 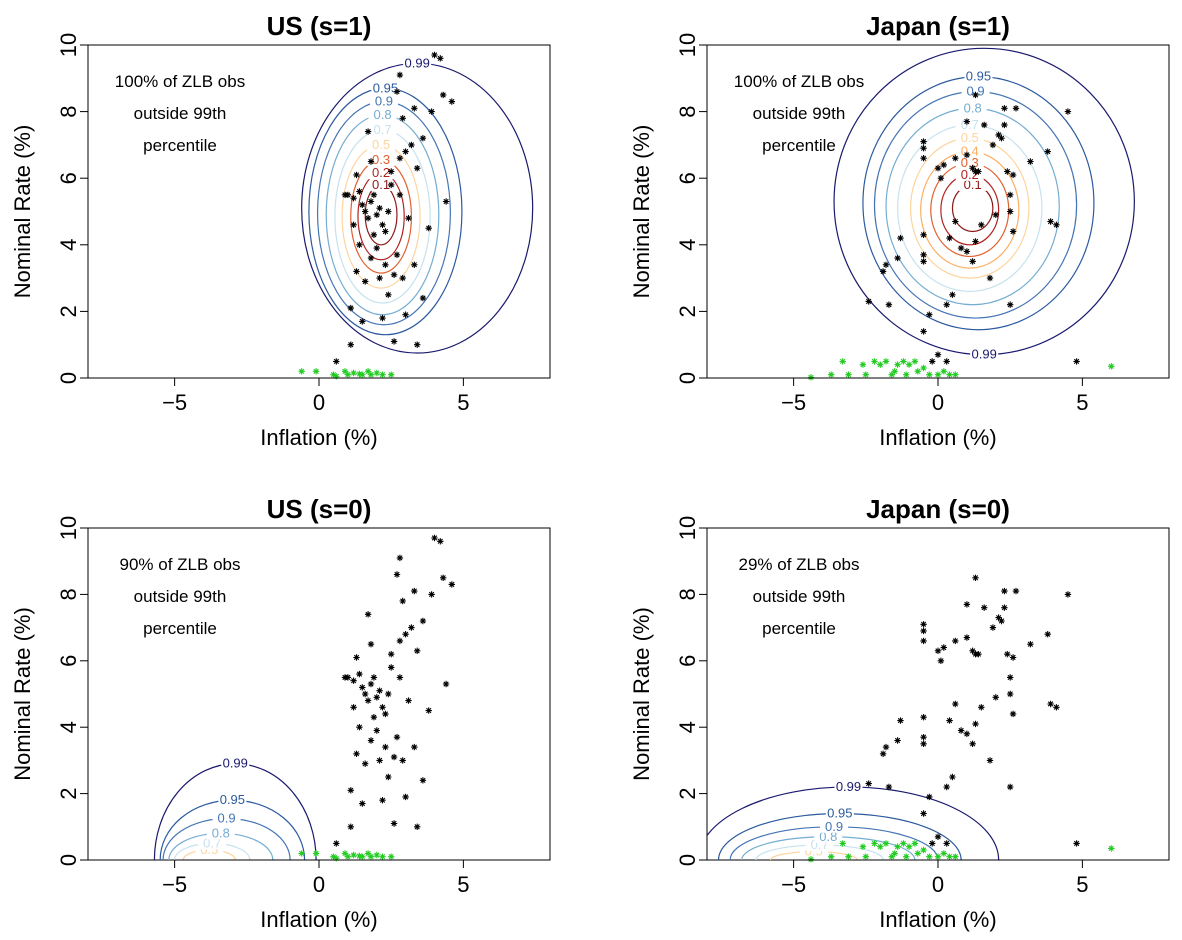 I want to click on contour-label: 0.2, so click(x=381, y=172).